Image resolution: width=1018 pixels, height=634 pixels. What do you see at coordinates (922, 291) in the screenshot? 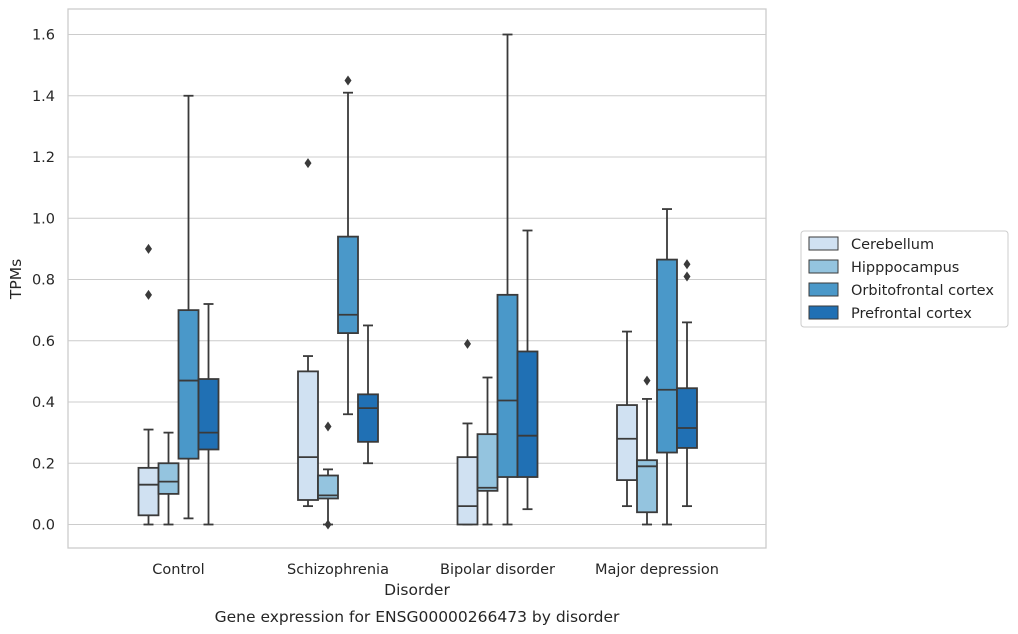
I see `legend-label: Orbitofrontal cortex` at bounding box center [922, 291].